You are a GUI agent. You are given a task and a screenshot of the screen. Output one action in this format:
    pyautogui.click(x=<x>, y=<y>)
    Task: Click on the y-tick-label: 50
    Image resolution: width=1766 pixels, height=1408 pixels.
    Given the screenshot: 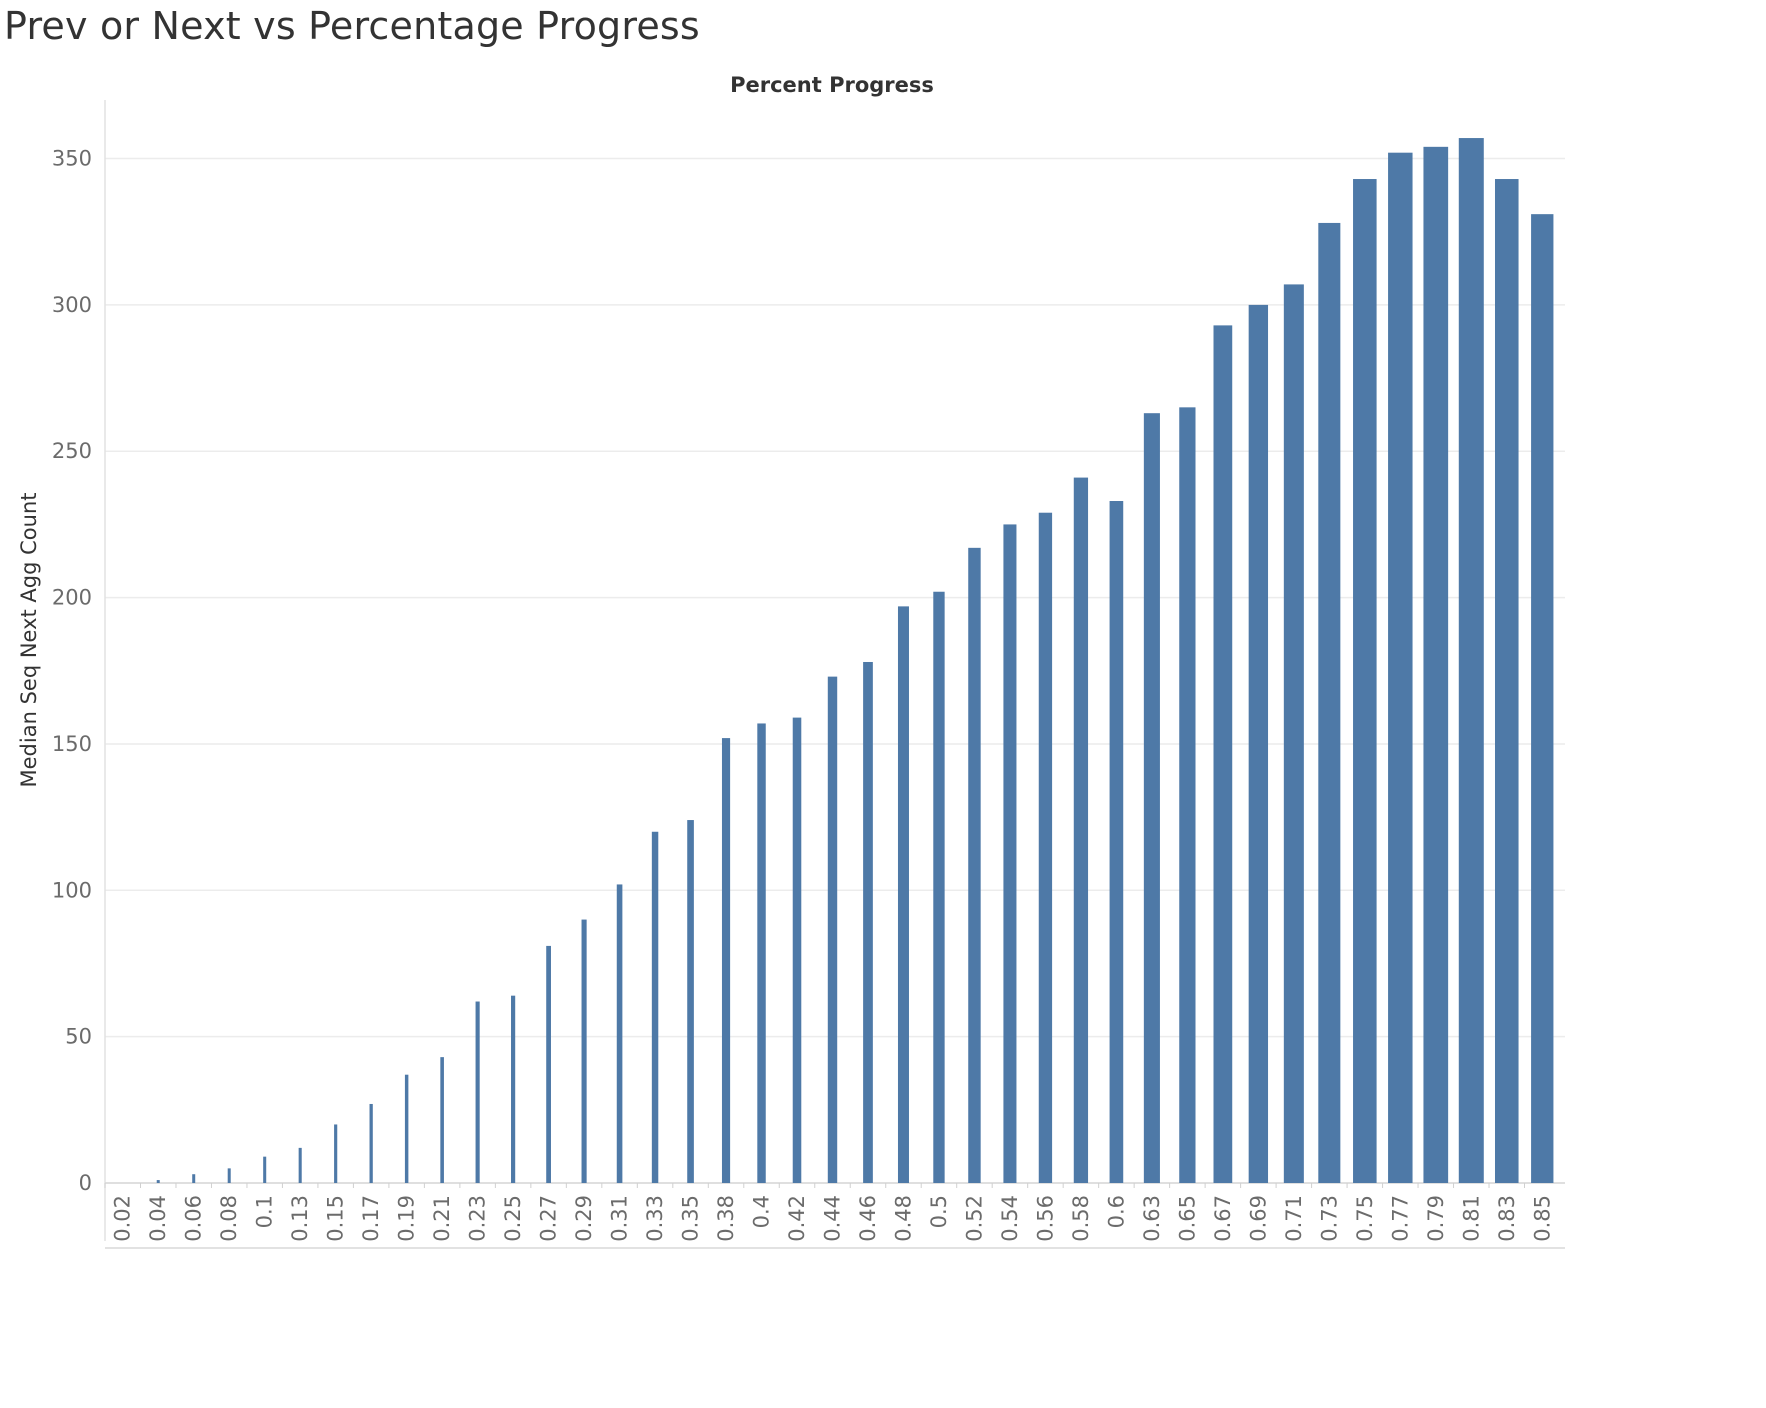 What is the action you would take?
    pyautogui.click(x=78, y=1037)
    